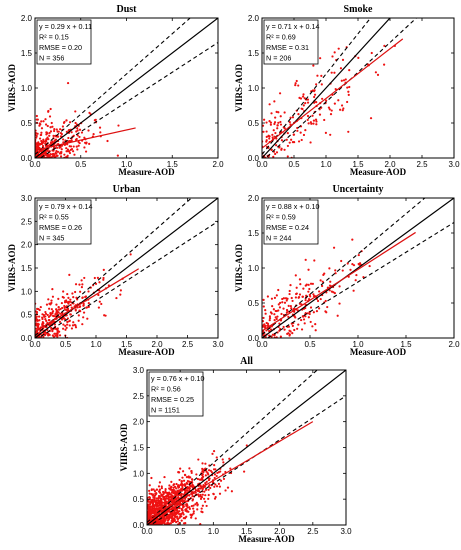  Describe the element at coordinates (54, 37) in the screenshot. I see `stats-line: R² = 0.15` at that location.